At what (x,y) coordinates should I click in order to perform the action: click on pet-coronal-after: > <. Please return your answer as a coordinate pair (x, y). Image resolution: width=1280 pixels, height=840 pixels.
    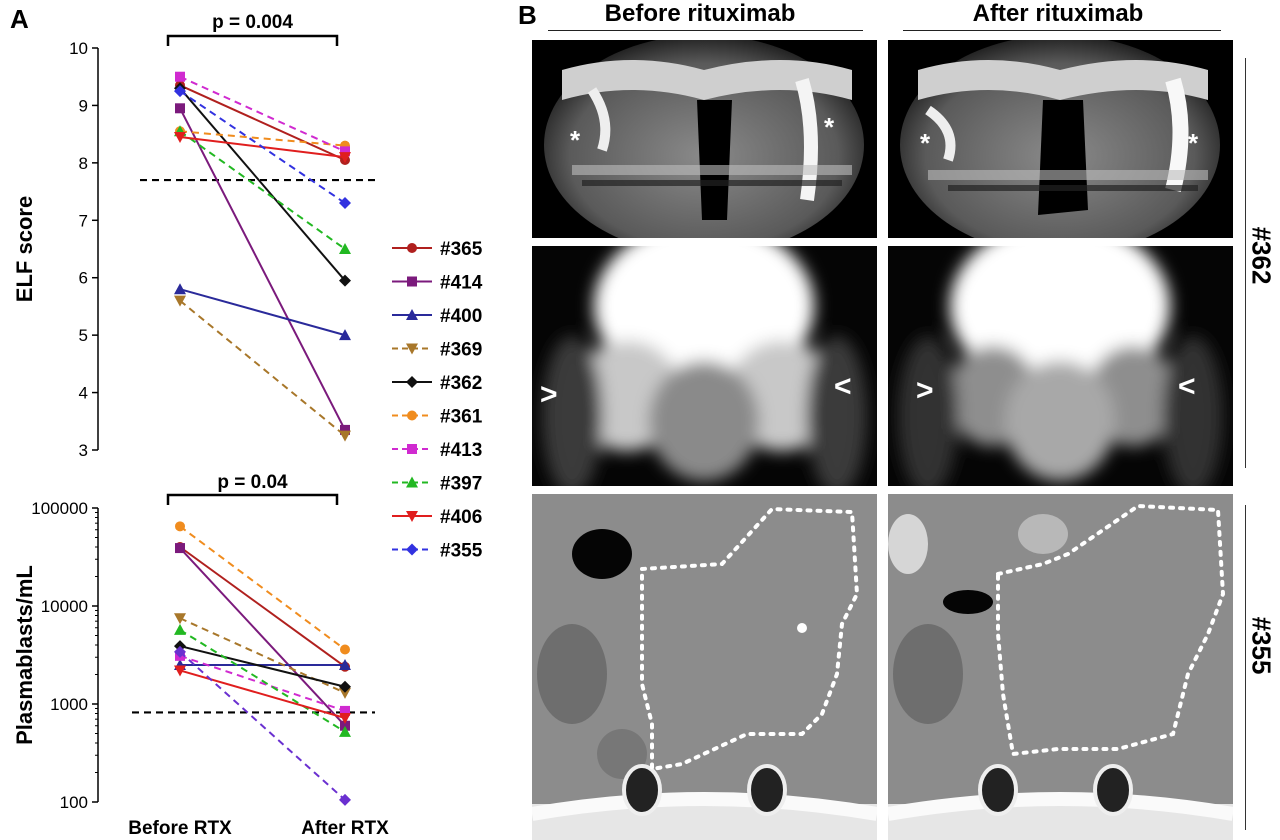
    Looking at the image, I should click on (1060, 366).